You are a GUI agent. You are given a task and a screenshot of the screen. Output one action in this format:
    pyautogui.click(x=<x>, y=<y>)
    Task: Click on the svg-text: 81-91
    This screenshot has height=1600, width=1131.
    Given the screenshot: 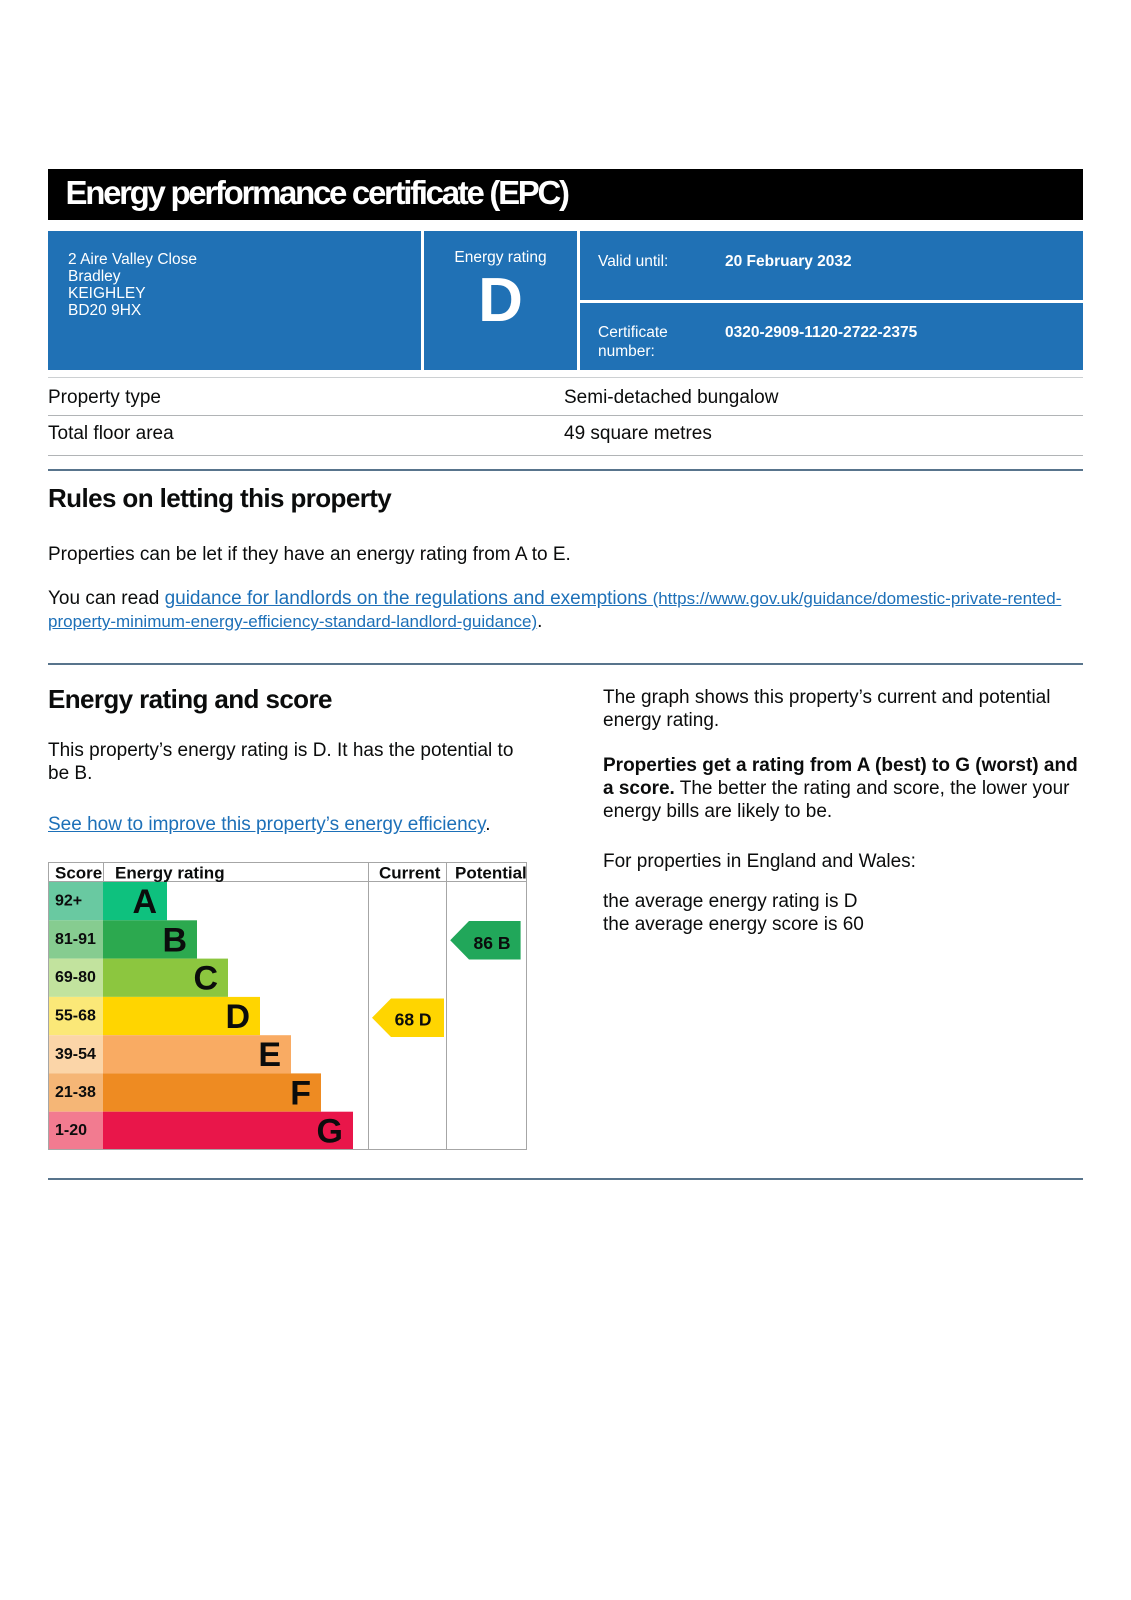 What is the action you would take?
    pyautogui.click(x=75, y=939)
    